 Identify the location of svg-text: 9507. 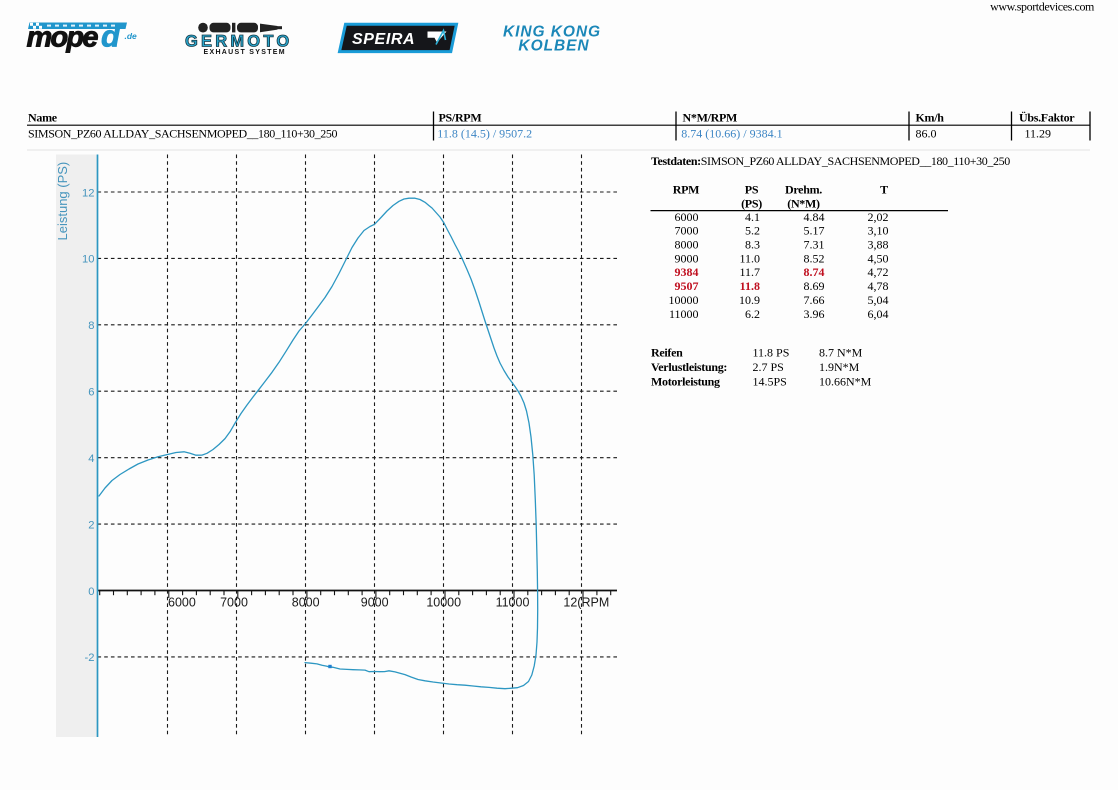
(687, 286).